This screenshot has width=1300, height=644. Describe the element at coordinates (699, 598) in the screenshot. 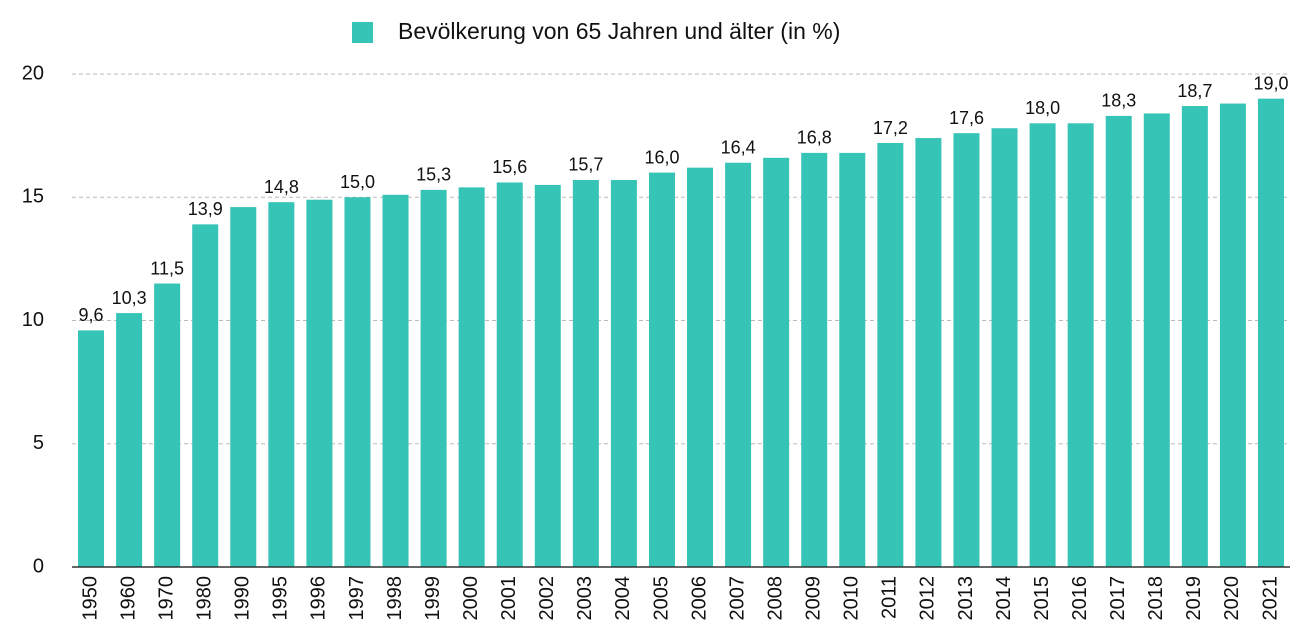

I see `x-tick-label: 2006` at that location.